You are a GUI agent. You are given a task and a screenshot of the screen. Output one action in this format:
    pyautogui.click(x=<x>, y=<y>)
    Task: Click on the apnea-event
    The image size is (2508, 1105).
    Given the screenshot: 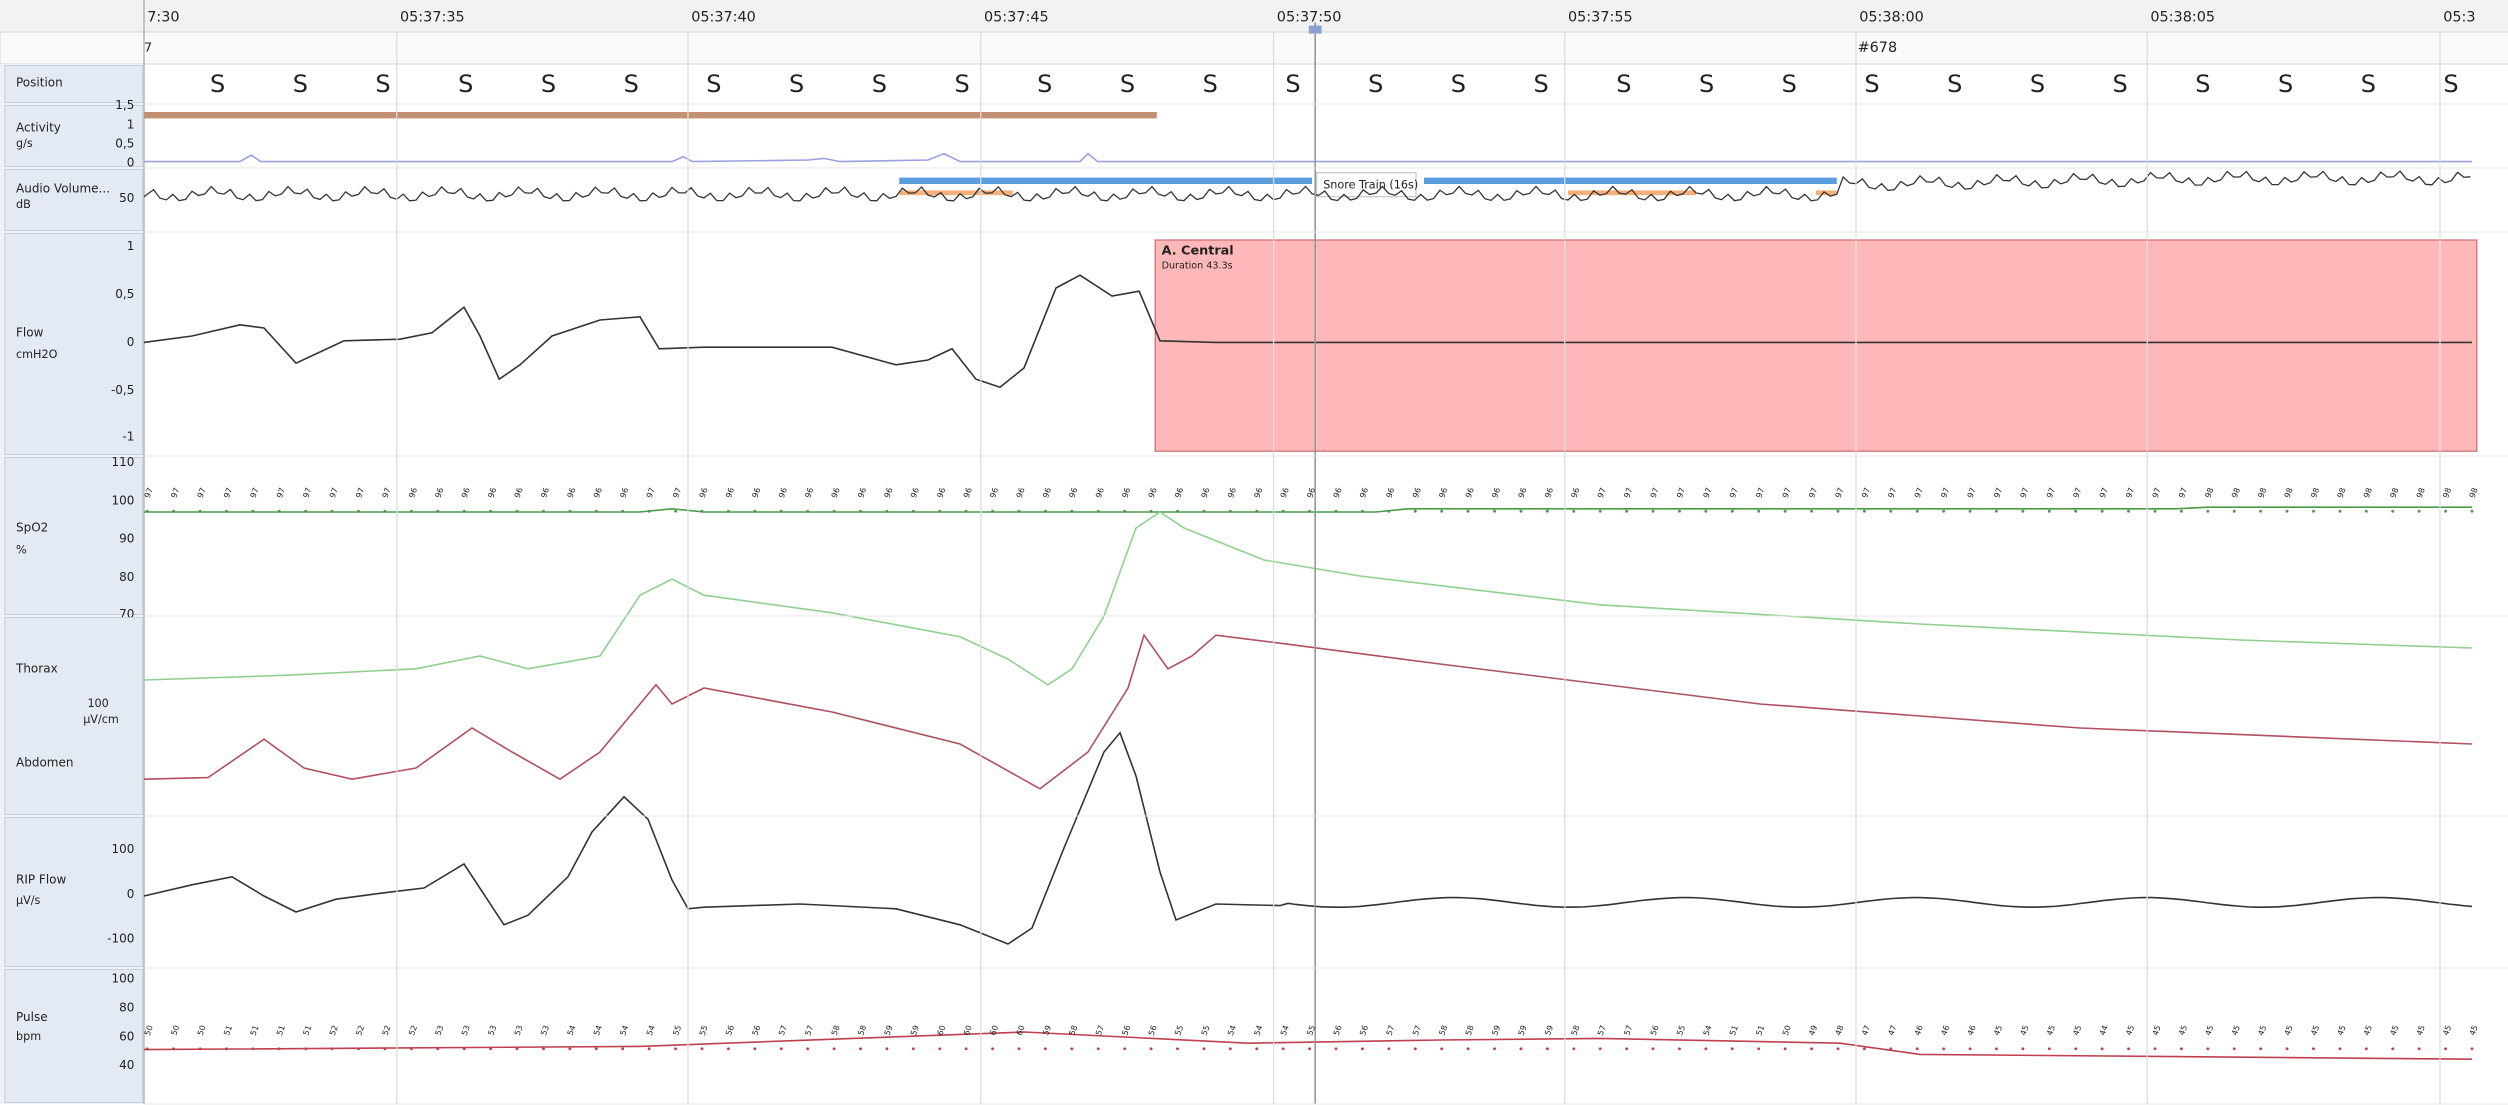 What is the action you would take?
    pyautogui.click(x=1816, y=345)
    